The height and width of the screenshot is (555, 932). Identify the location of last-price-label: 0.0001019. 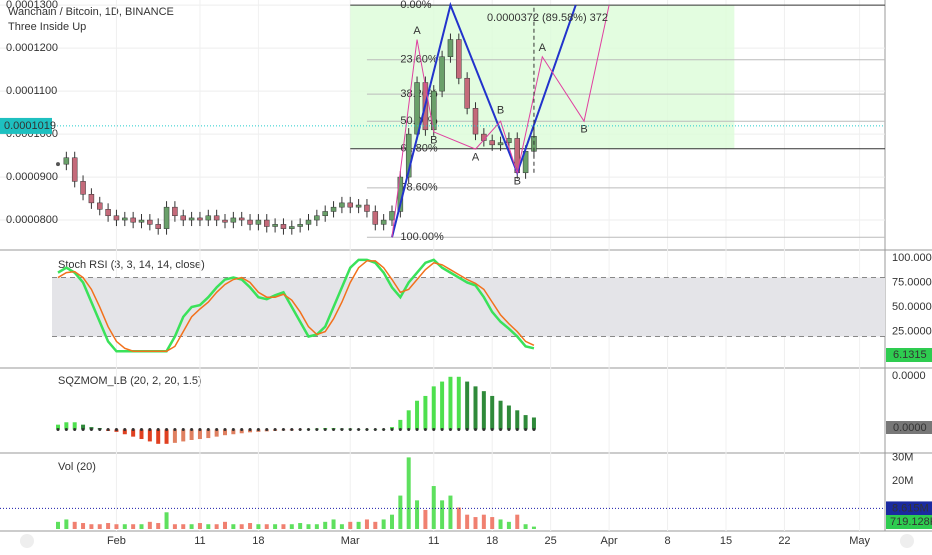
(30, 126).